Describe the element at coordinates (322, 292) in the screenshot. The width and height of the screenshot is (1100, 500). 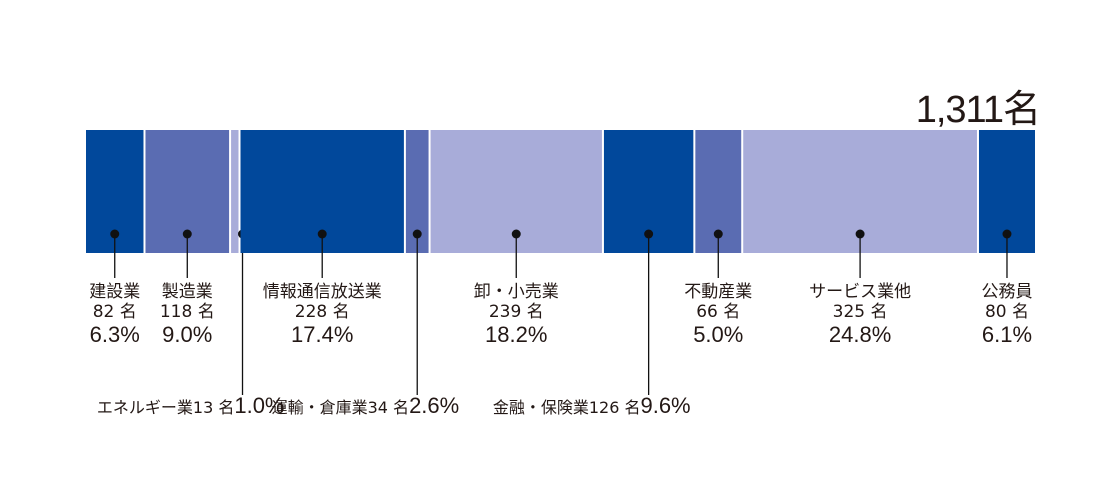
I see `segment-name: 情報通信放送業` at that location.